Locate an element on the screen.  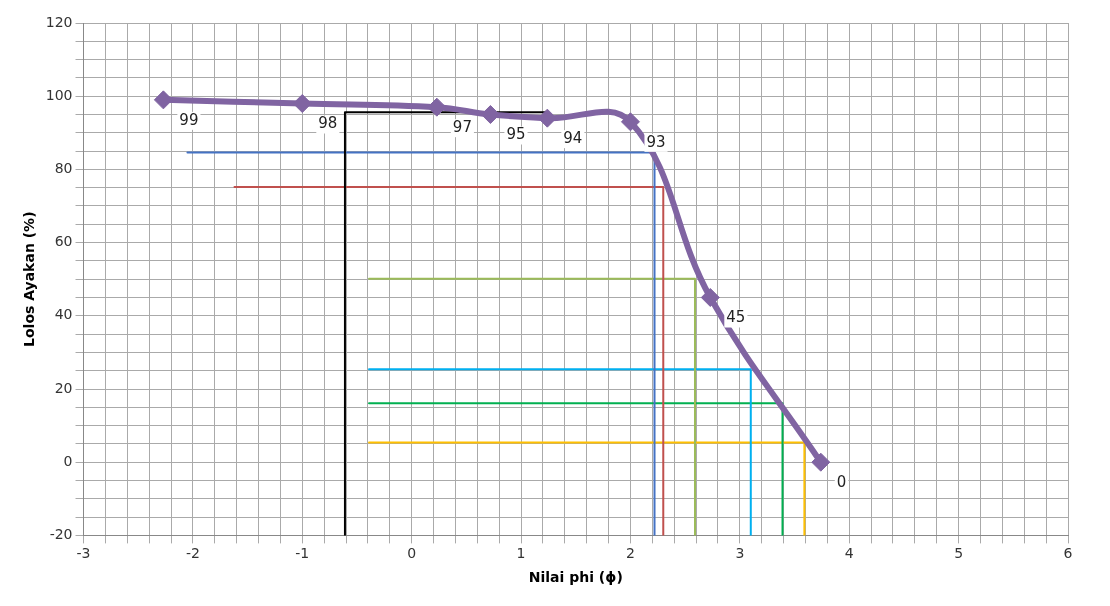
x-tick-label: 1 is located at coordinates (521, 553).